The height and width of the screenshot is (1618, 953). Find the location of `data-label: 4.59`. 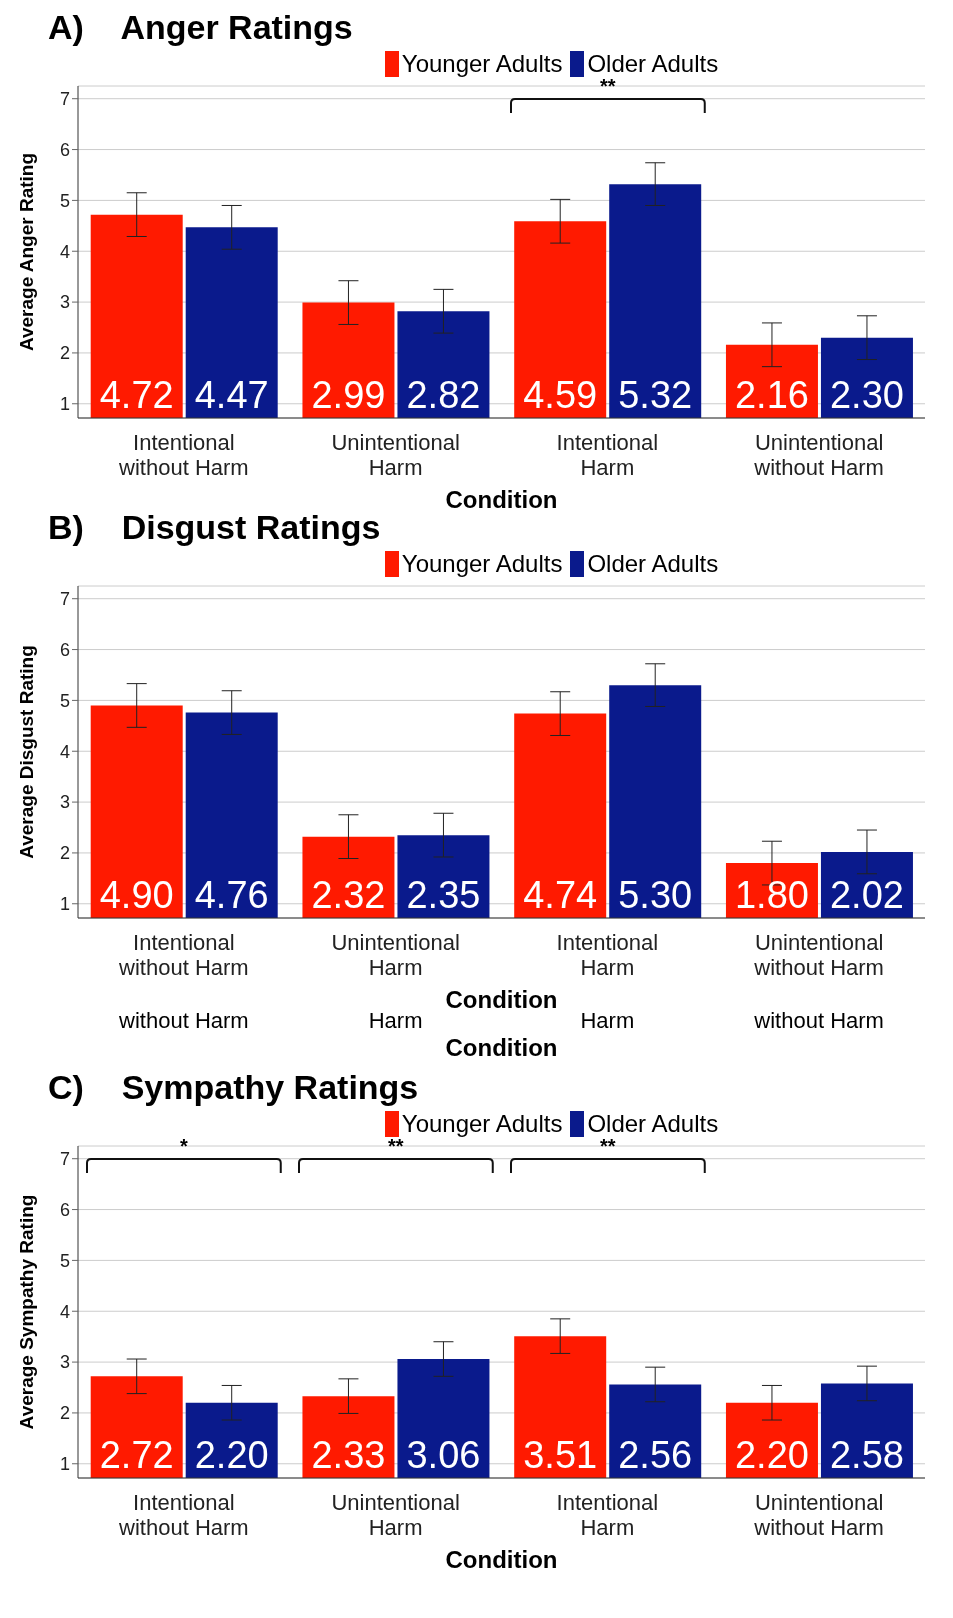

data-label: 4.59 is located at coordinates (560, 395).